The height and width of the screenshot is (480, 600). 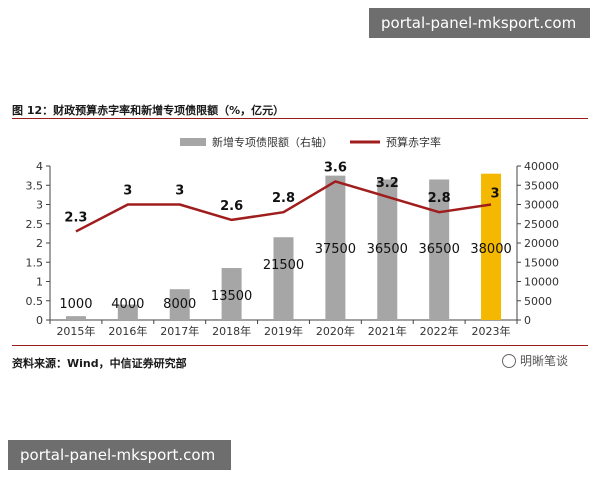 I want to click on bar-data-label: 37500, so click(x=335, y=249).